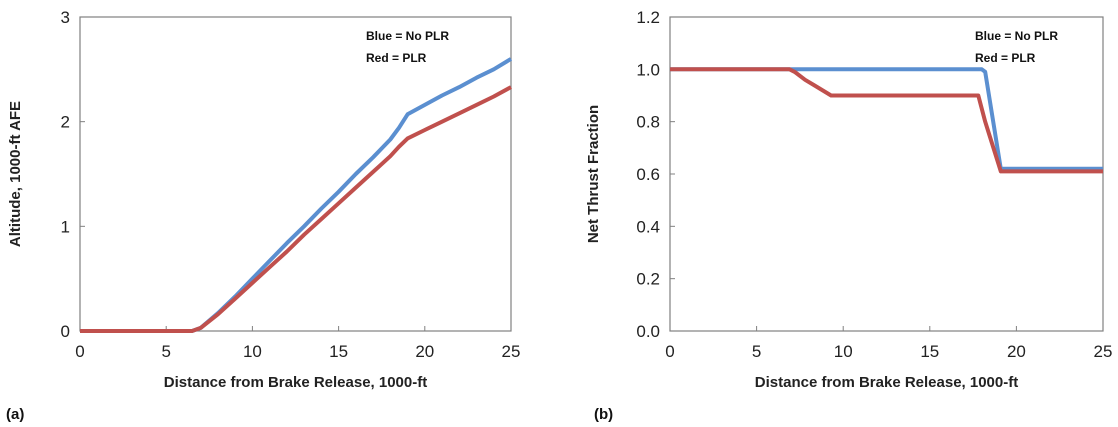 The width and height of the screenshot is (1118, 427). I want to click on y-tick-label: 0.8, so click(648, 122).